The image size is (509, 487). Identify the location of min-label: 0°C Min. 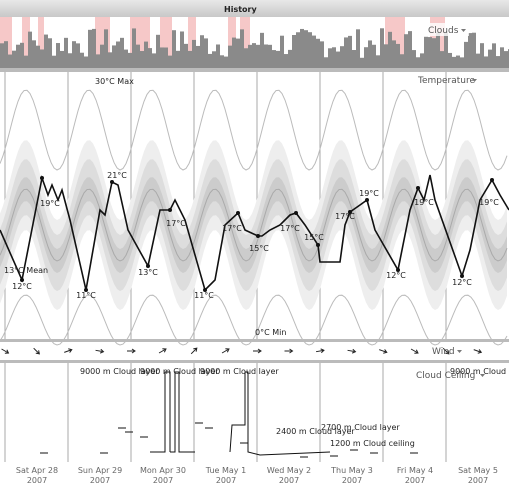
(270, 332).